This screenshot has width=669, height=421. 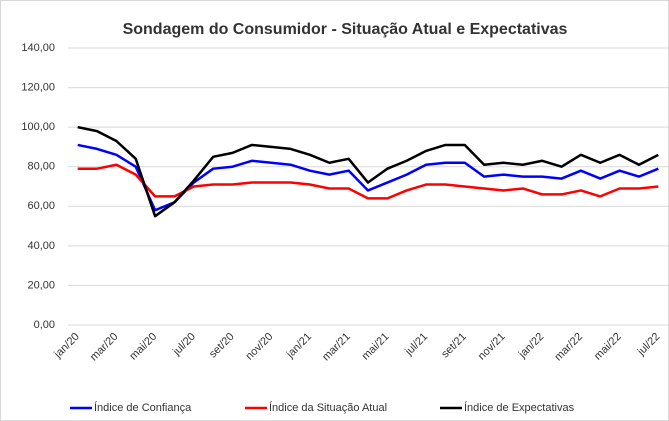 What do you see at coordinates (519, 407) in the screenshot?
I see `legend-label: Índice de Expectativas` at bounding box center [519, 407].